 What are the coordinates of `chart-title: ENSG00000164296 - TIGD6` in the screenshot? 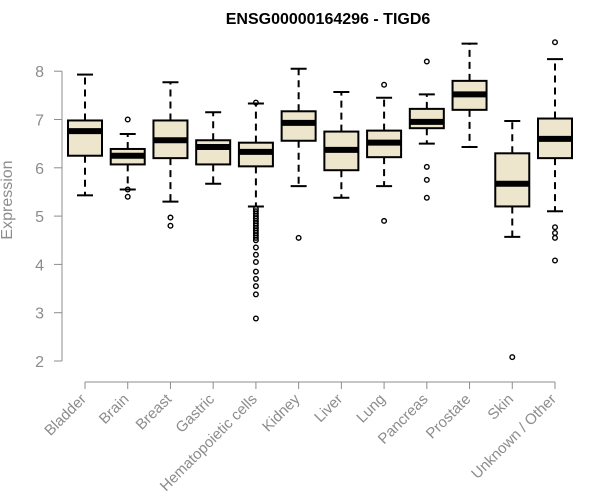 It's located at (328, 19).